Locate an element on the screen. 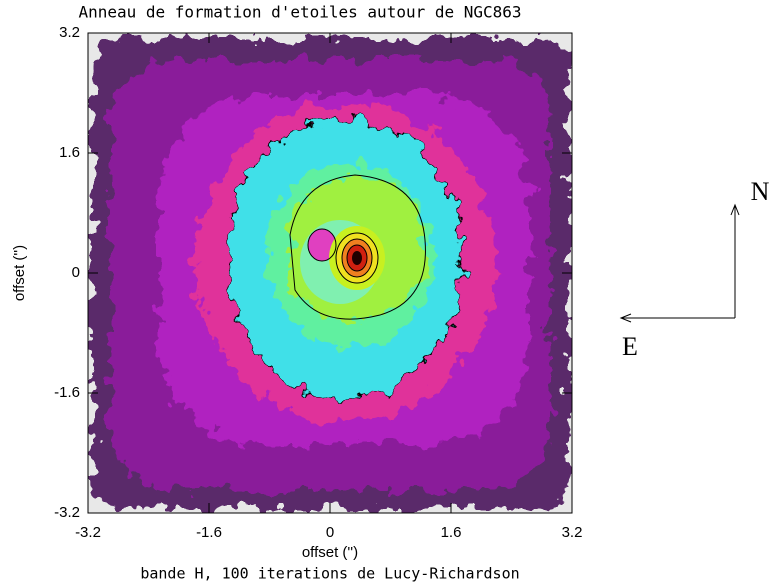 The width and height of the screenshot is (772, 587). x-tick-label: 1.6 is located at coordinates (451, 532).